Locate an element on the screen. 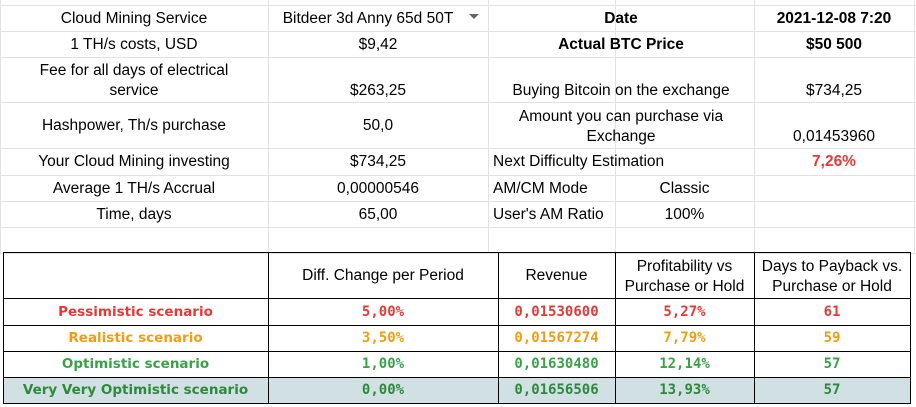 The height and width of the screenshot is (407, 916). mode-label: AM/CM Mode is located at coordinates (540, 188).